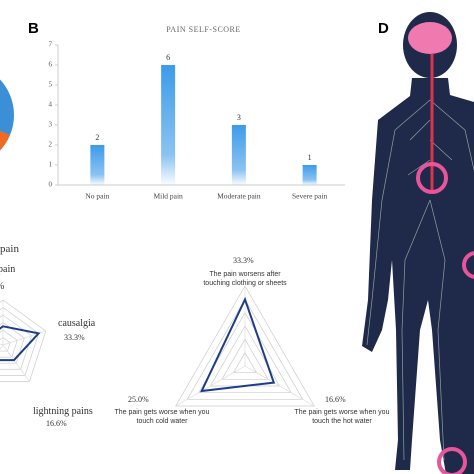 Image resolution: width=474 pixels, height=474 pixels. I want to click on x-tick-label: Moderate pain, so click(239, 196).